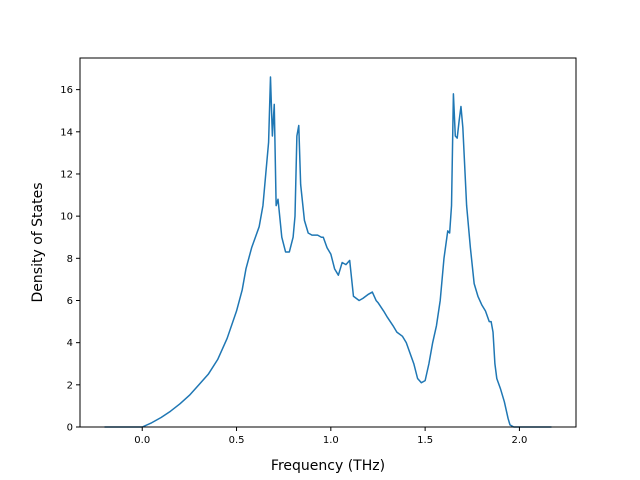  I want to click on x-tick-label: 2.0, so click(519, 440).